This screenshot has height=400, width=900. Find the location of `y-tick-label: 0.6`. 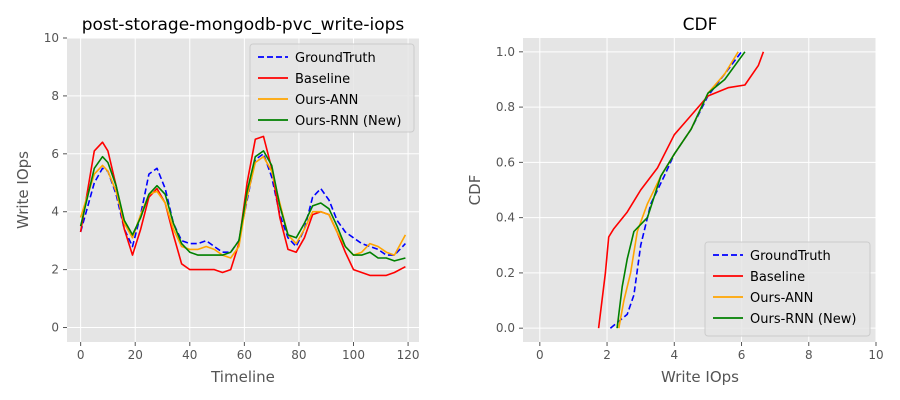

y-tick-label: 0.6 is located at coordinates (505, 162).